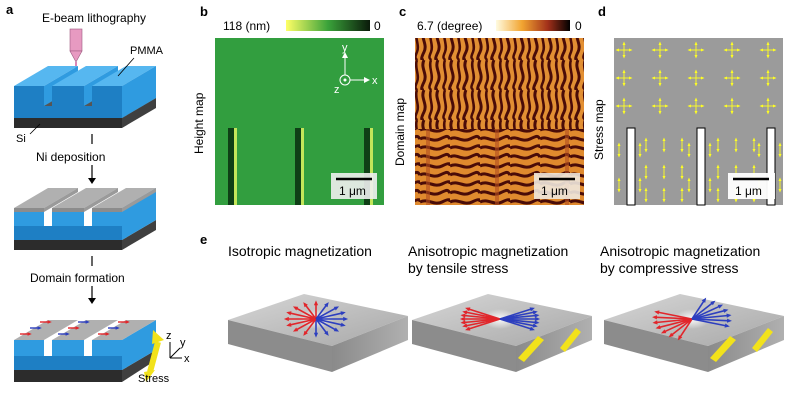 This screenshot has height=404, width=798. What do you see at coordinates (464, 346) in the screenshot?
I see `box-front` at bounding box center [464, 346].